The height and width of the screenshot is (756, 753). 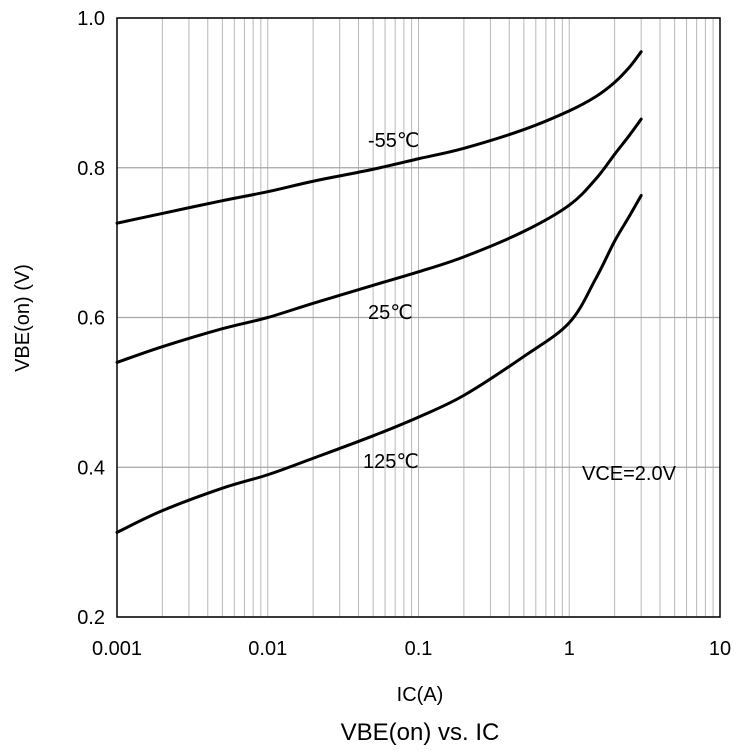 I want to click on x-axis-label: IC(A), so click(x=420, y=695).